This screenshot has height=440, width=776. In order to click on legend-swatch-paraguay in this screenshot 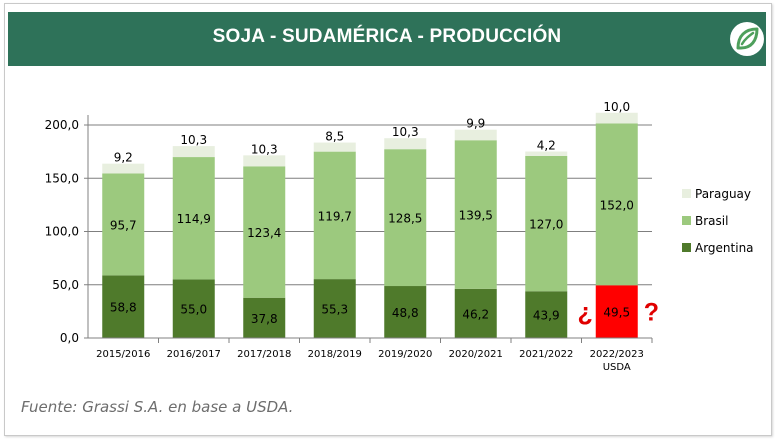, I will do `click(686, 193)`.